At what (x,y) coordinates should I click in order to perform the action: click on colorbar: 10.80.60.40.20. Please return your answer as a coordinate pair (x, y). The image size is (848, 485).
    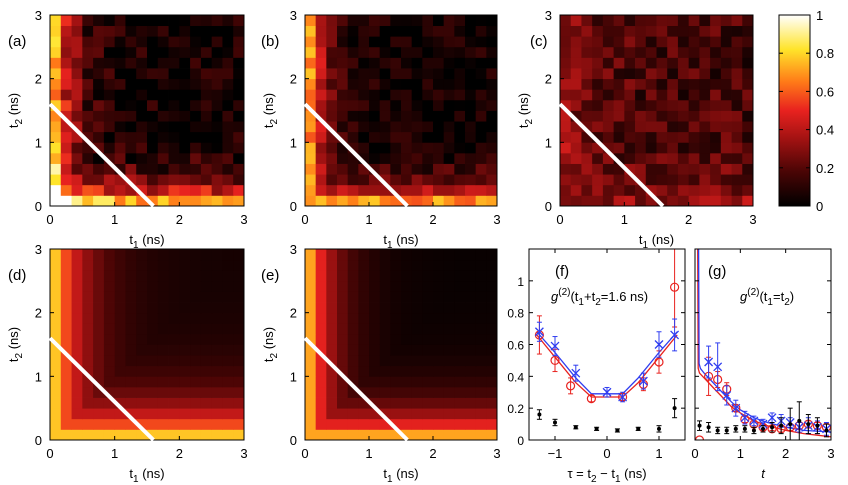
    Looking at the image, I should click on (806, 111).